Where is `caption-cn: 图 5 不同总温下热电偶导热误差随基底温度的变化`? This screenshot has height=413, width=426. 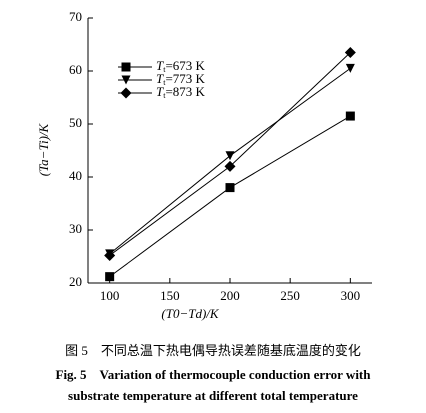 caption-cn: 图 5 不同总温下热电偶导热误差随基底温度的变化 is located at coordinates (213, 350).